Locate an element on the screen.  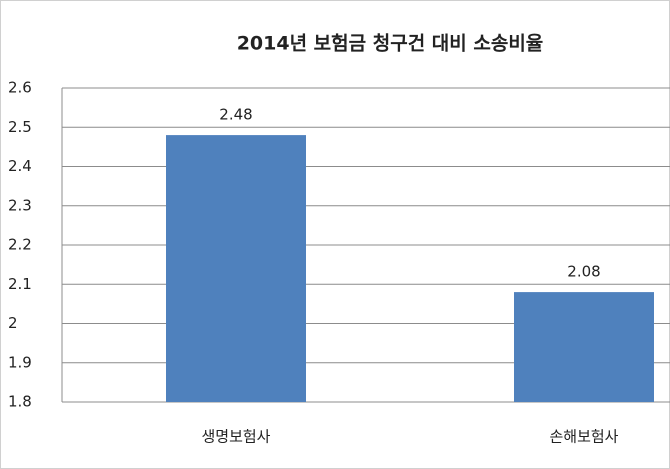
y-tick-label: 2.1 is located at coordinates (20, 284).